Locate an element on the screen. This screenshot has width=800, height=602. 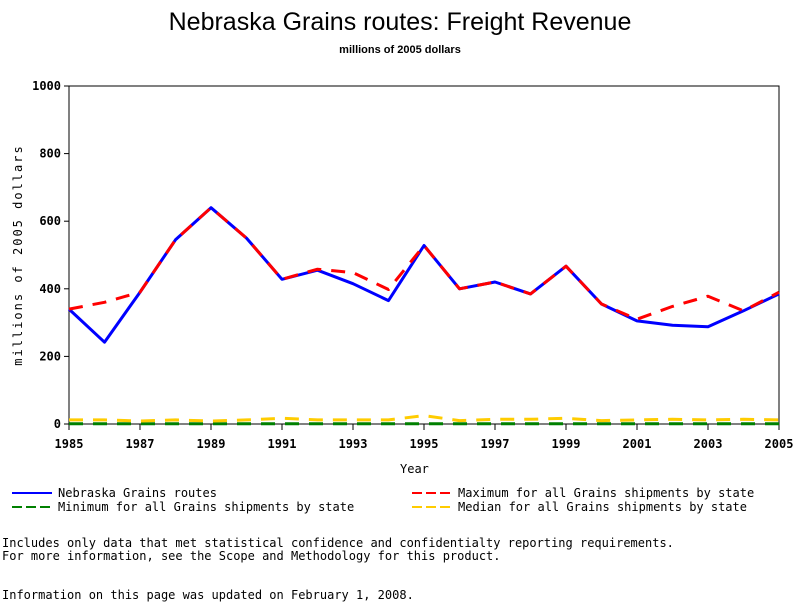
x-tick-label: 1985 is located at coordinates (69, 444).